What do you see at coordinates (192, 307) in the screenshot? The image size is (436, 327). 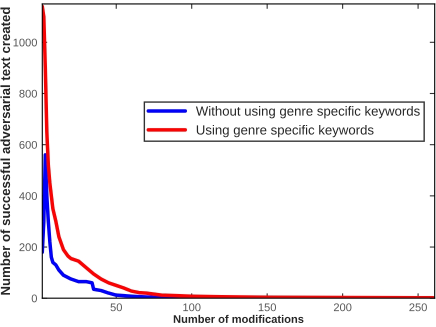 I see `x-tick-label: 100` at bounding box center [192, 307].